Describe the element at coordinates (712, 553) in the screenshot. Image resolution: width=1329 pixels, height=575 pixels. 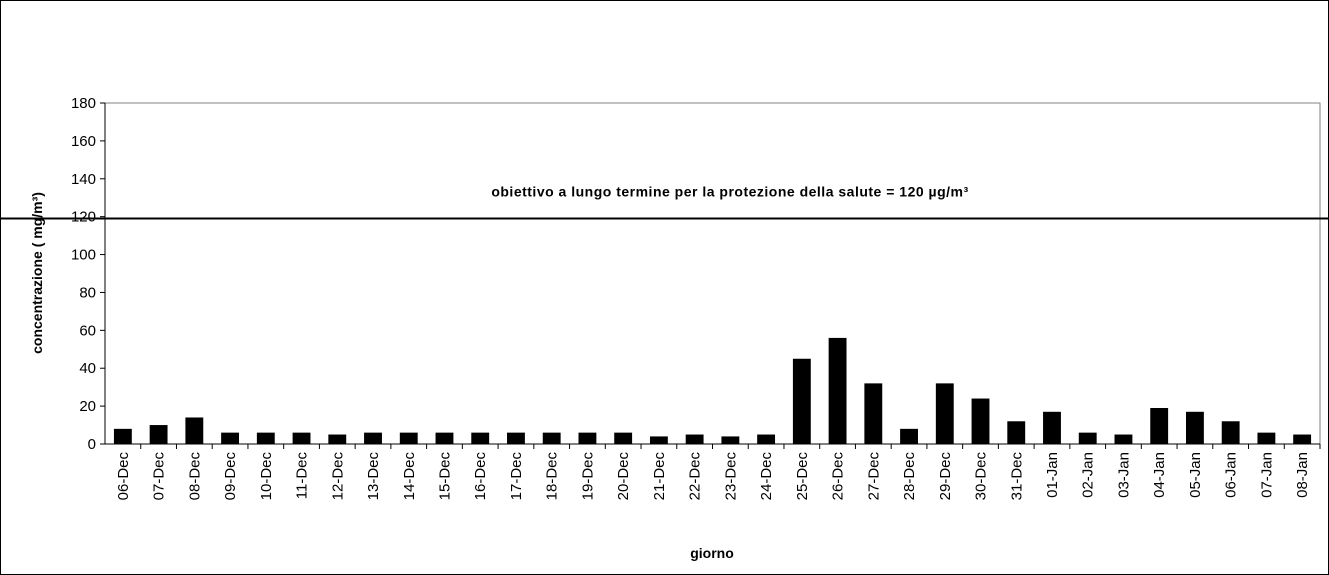
I see `x-axis-label: giorno` at that location.